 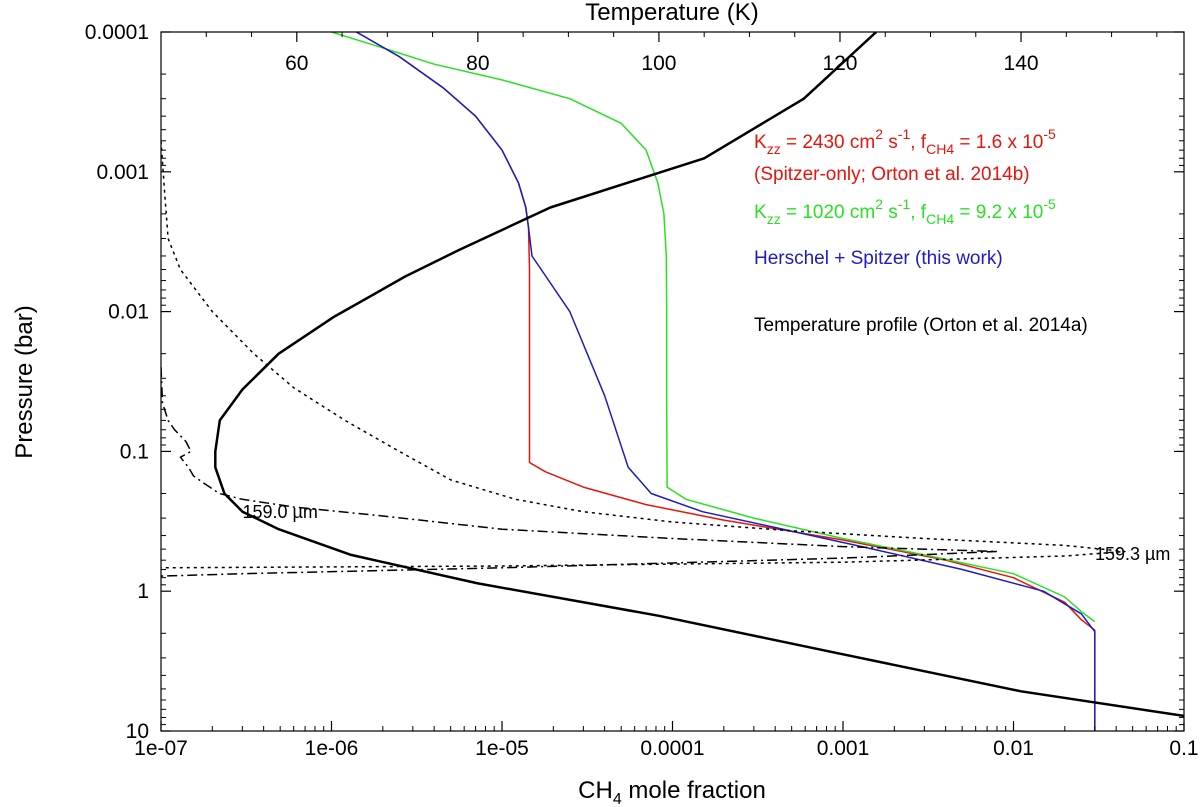 I want to click on y-tick-label: 0.001, so click(x=122, y=172).